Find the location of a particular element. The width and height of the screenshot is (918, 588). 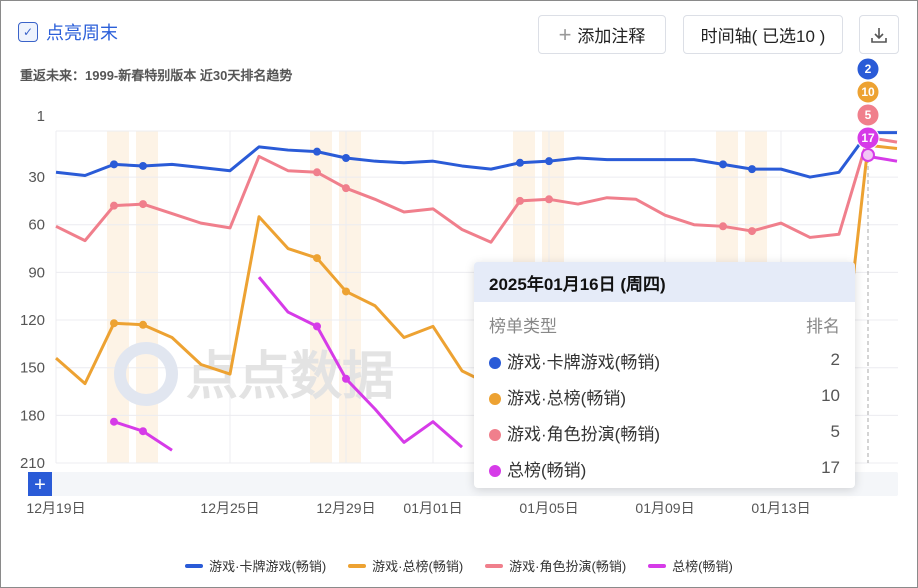

legend-label: 游戏·卡牌游戏(畅销) is located at coordinates (268, 566).